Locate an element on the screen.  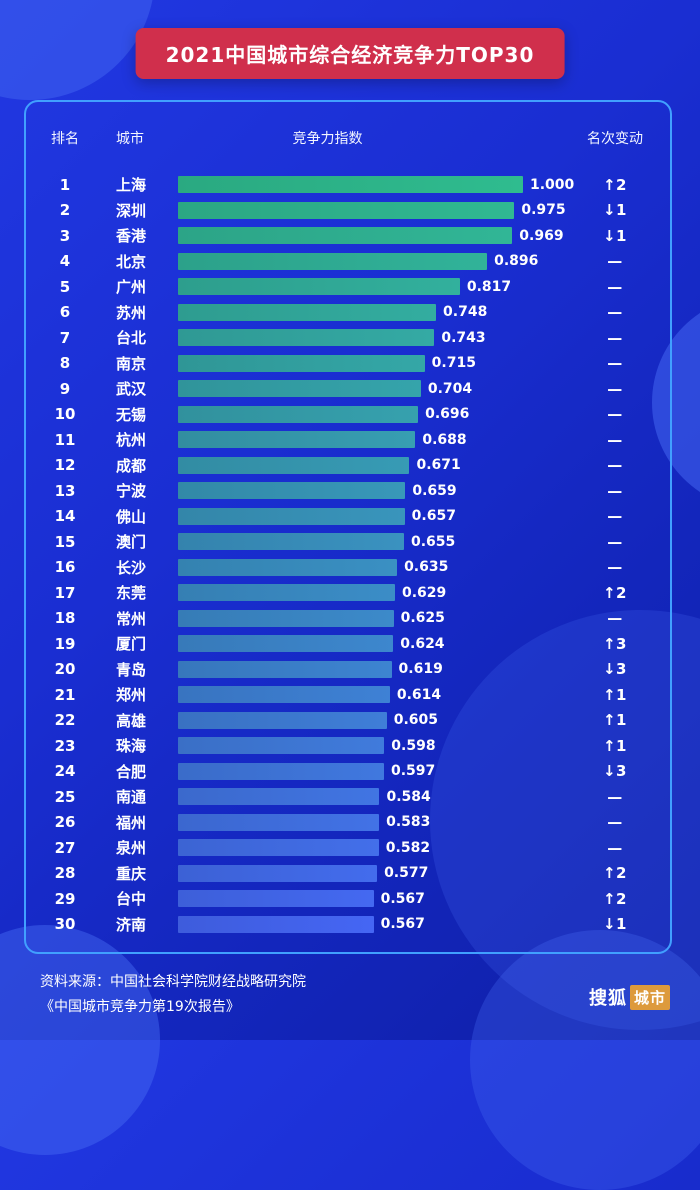
bar-track: 0.583 is located at coordinates (375, 822).